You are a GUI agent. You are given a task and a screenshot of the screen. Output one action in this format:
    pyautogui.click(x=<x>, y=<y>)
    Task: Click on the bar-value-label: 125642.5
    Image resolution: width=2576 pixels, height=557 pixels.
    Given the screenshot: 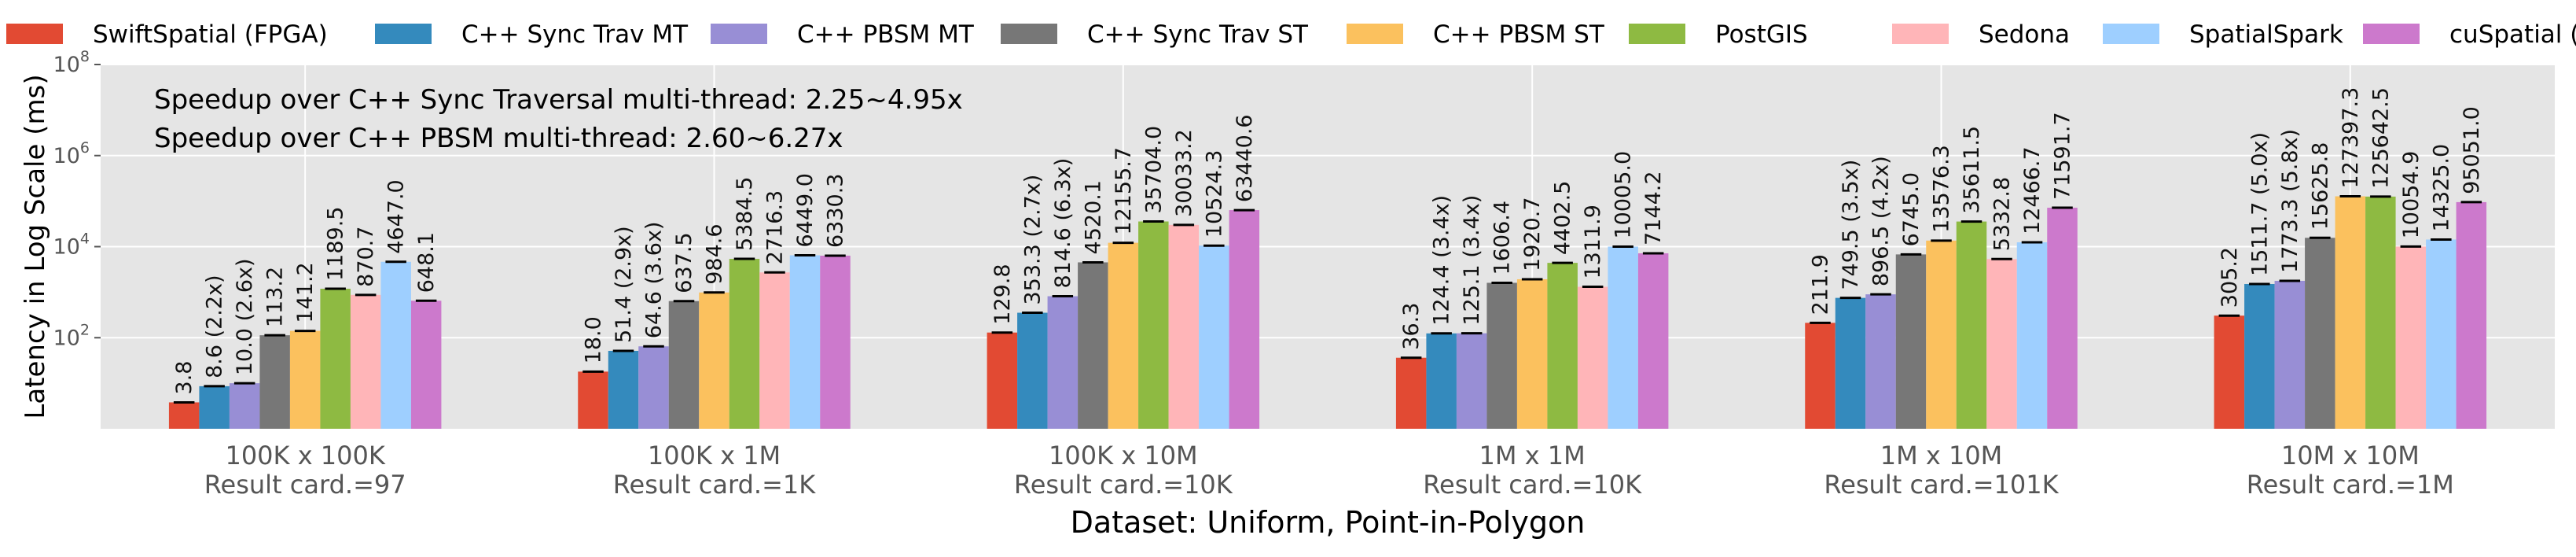 What is the action you would take?
    pyautogui.click(x=2380, y=138)
    